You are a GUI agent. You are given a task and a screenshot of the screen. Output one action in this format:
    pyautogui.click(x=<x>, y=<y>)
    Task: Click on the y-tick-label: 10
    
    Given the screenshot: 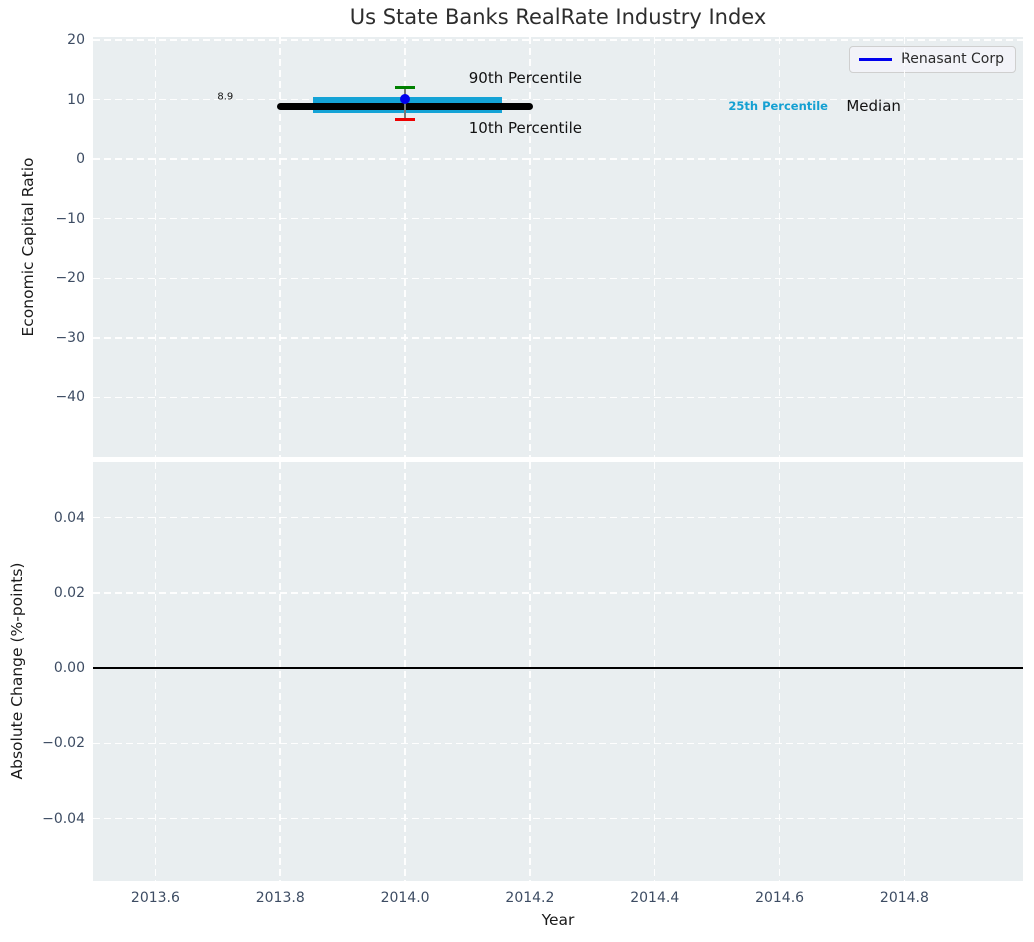 What is the action you would take?
    pyautogui.click(x=76, y=99)
    